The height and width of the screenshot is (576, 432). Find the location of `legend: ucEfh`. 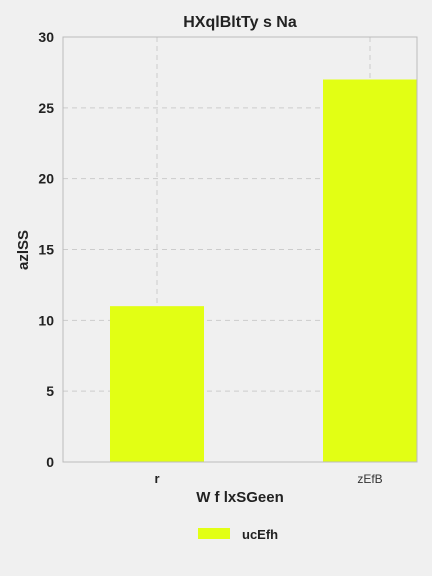

legend: ucEfh is located at coordinates (238, 534).